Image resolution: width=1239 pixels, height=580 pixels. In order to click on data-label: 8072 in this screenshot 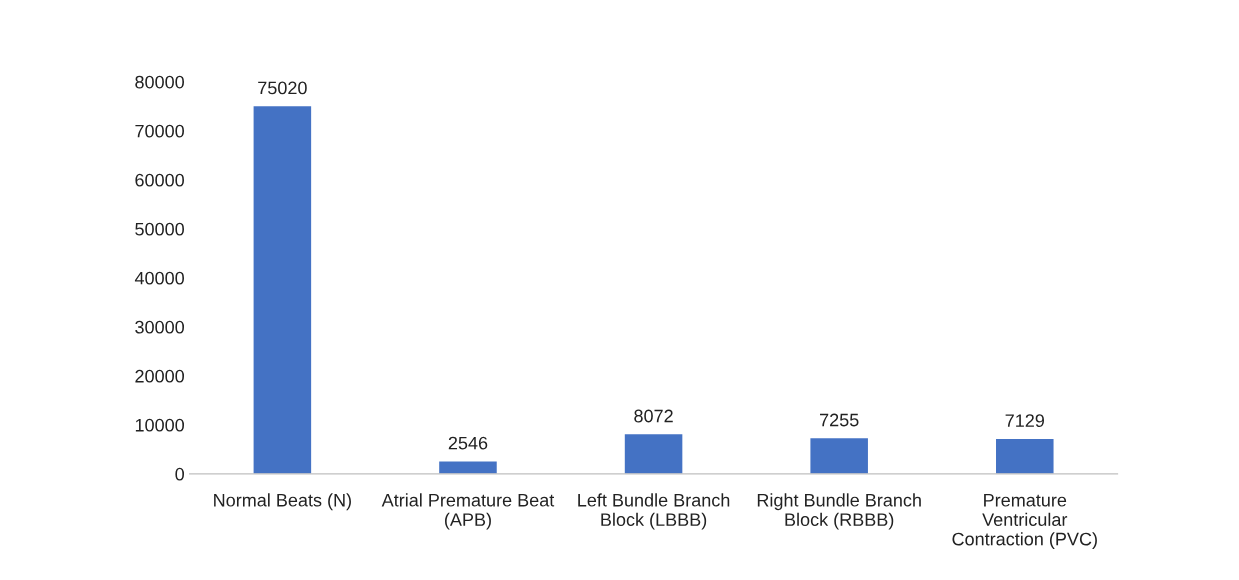, I will do `click(653, 416)`.